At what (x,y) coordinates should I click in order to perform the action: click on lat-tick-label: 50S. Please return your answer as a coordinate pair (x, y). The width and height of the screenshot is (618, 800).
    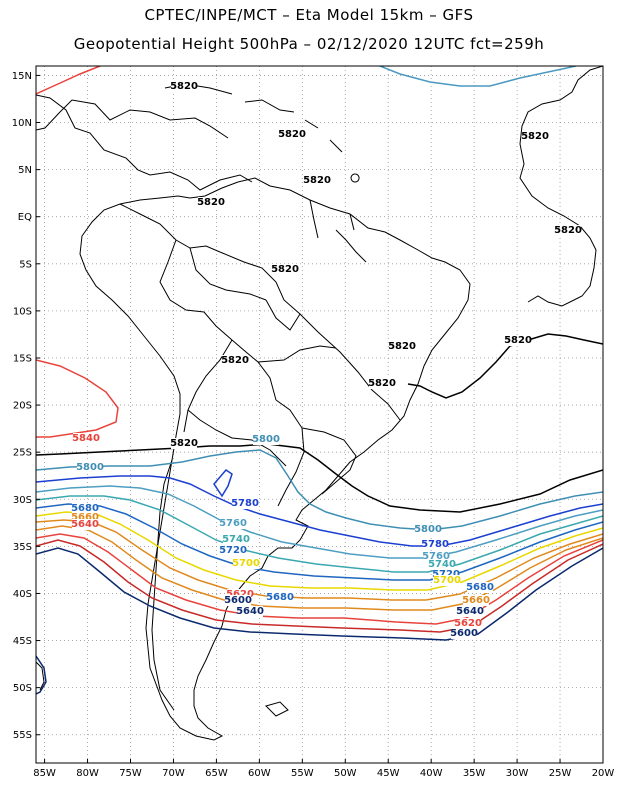
    Looking at the image, I should click on (22, 688).